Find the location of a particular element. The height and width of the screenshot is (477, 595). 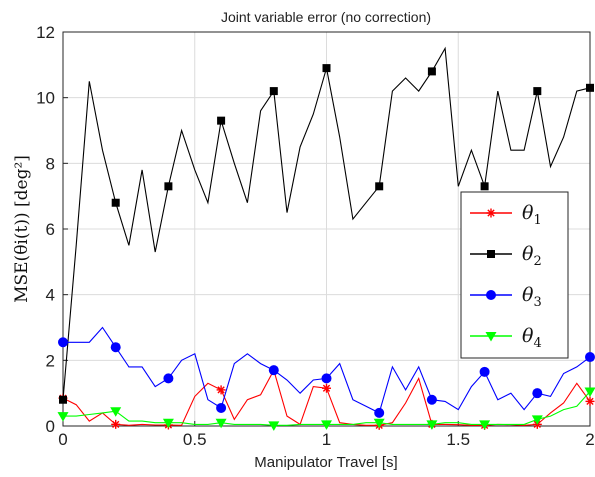

y-tick-label: 0 is located at coordinates (50, 426).